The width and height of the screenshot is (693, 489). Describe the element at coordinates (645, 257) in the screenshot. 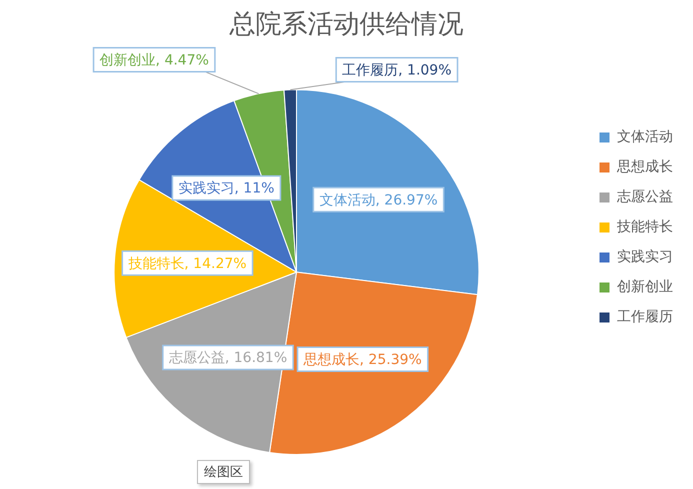

I see `legend-label: 实践实习` at that location.